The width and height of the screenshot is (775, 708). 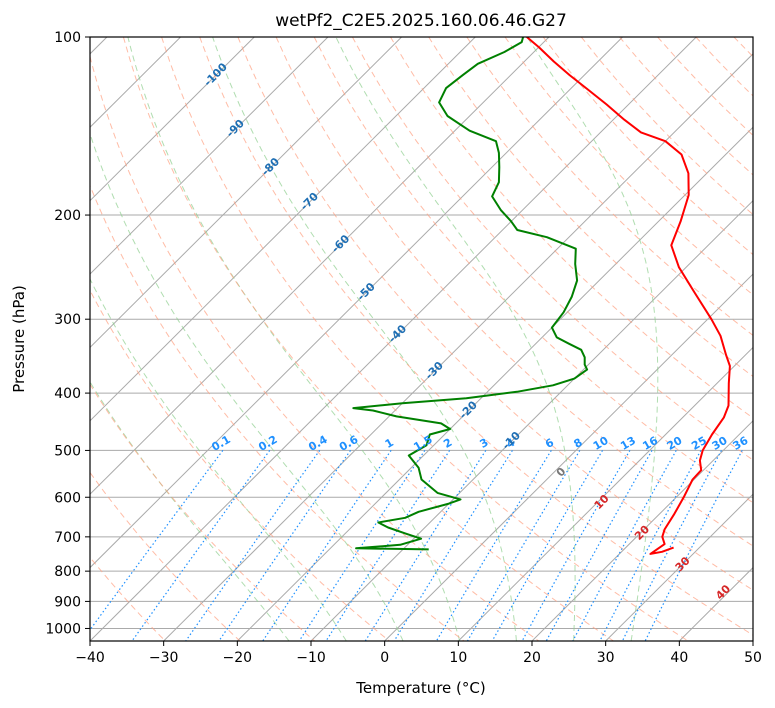 What do you see at coordinates (458, 658) in the screenshot?
I see `x-tick-label: 10` at bounding box center [458, 658].